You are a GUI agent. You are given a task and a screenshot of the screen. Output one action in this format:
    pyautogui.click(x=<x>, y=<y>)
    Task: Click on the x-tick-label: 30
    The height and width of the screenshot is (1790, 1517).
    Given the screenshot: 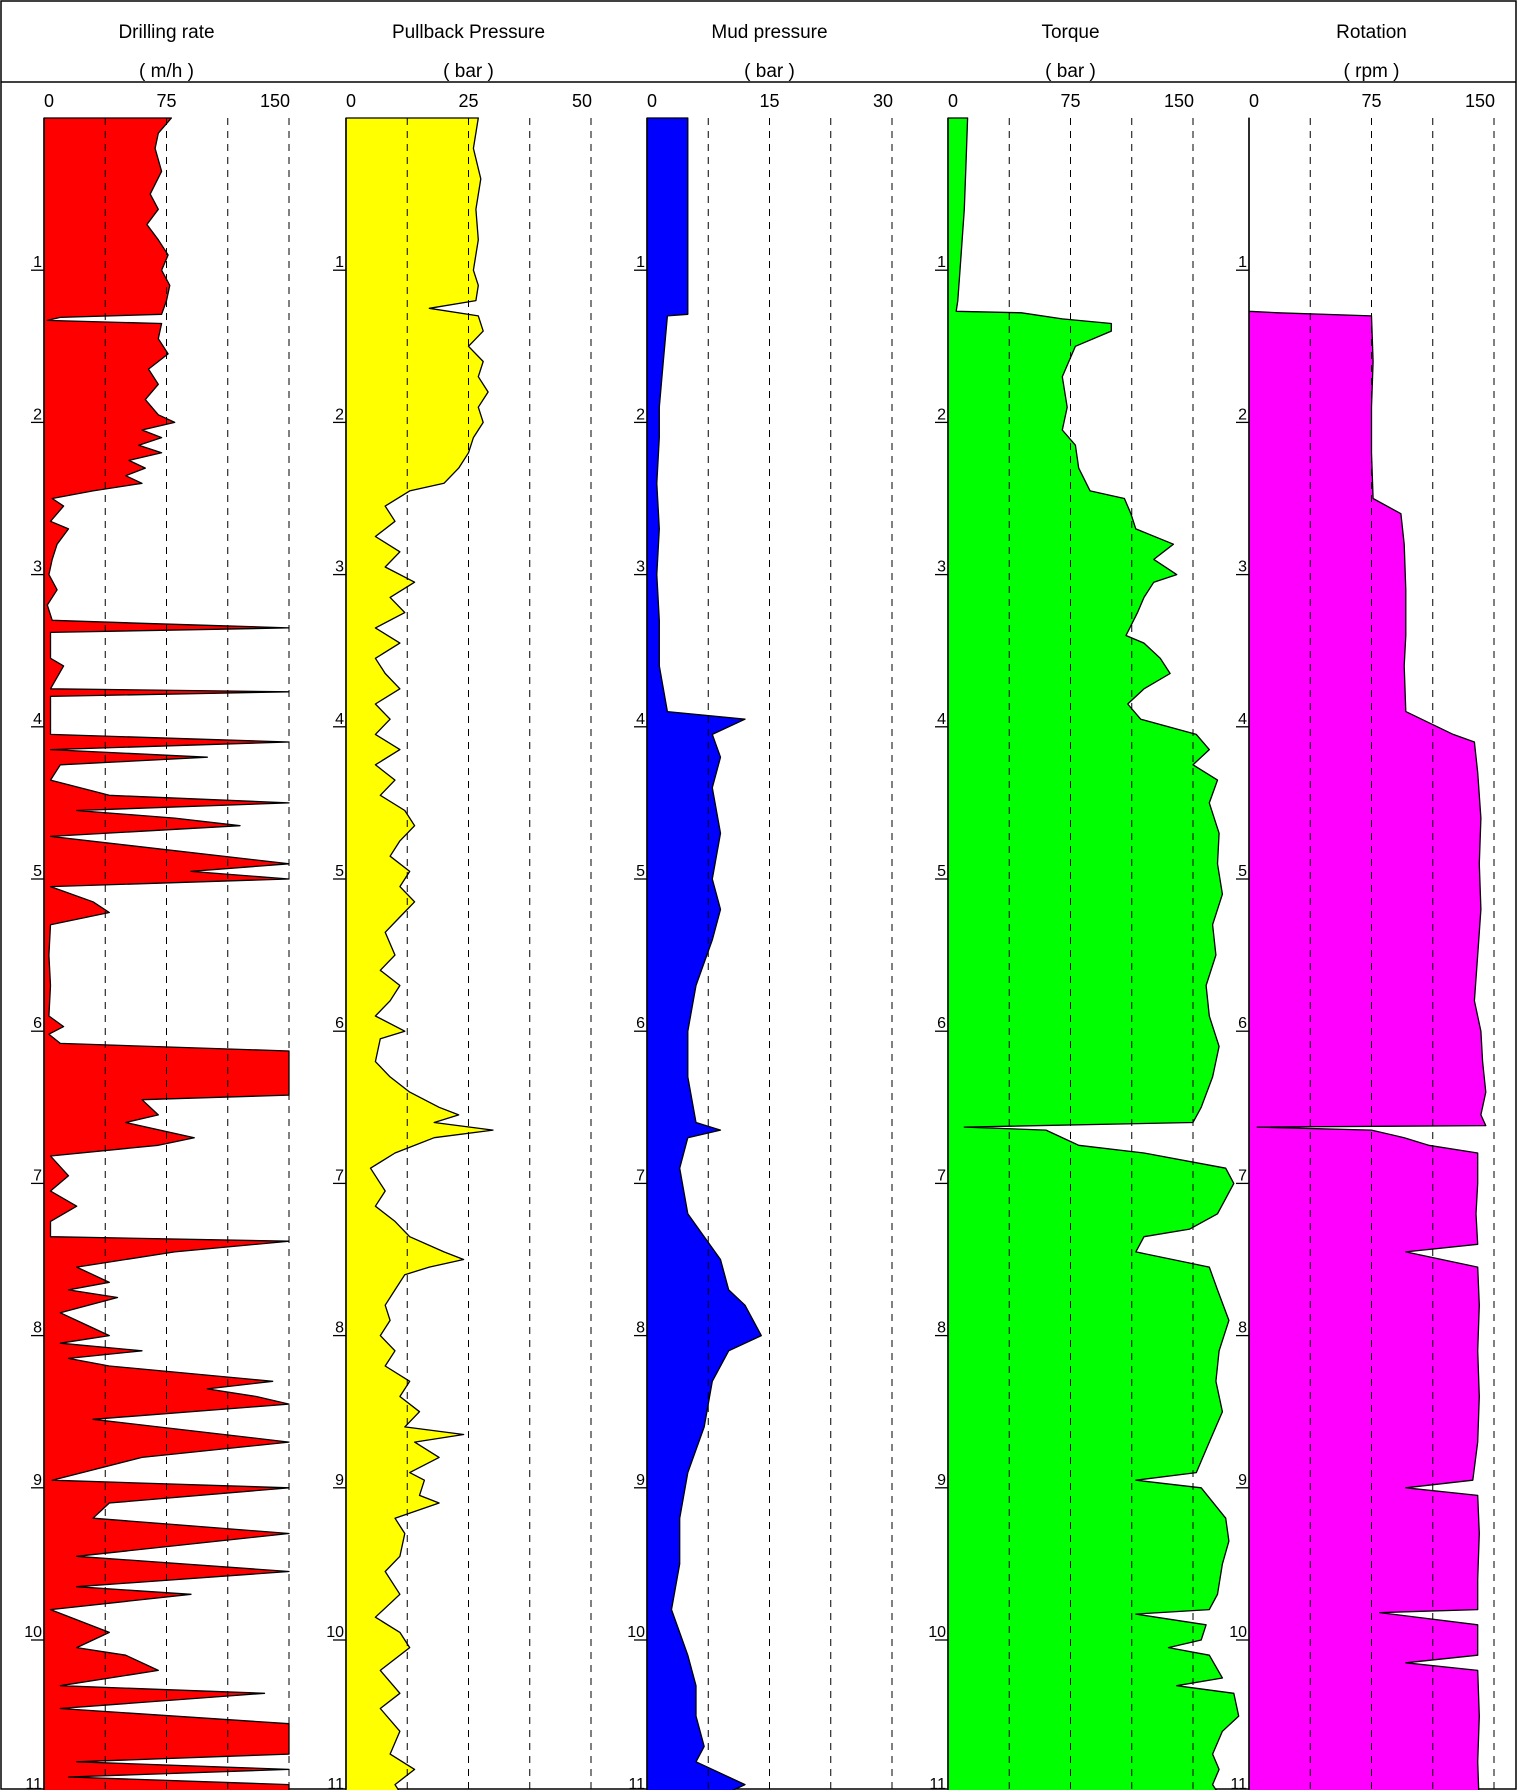 What is the action you would take?
    pyautogui.click(x=883, y=101)
    